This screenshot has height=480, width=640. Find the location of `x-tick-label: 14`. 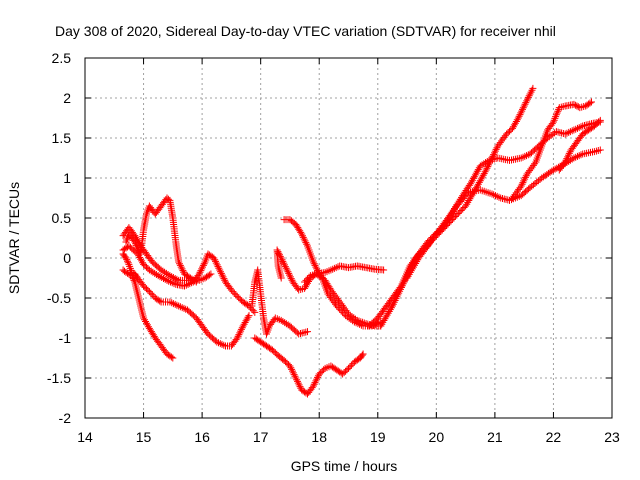

x-tick-label: 14 is located at coordinates (85, 437).